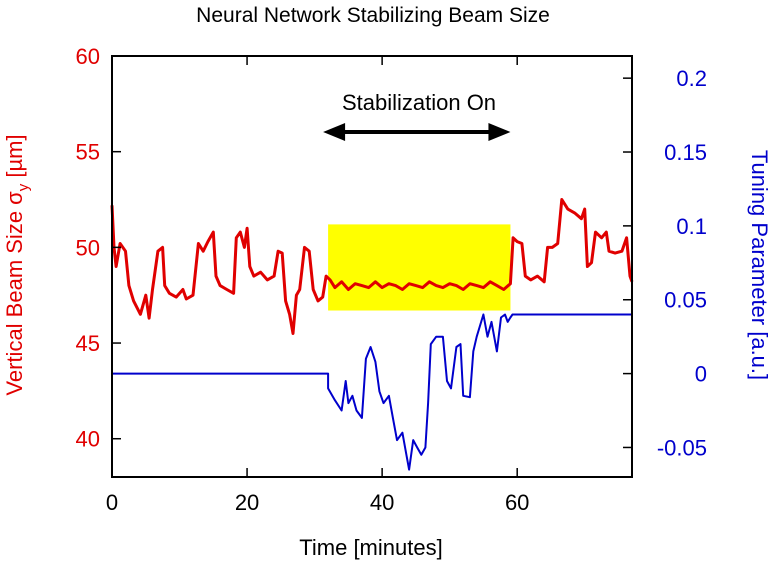 This screenshot has width=777, height=567. Describe the element at coordinates (499, 132) in the screenshot. I see `arrow-head-right` at that location.